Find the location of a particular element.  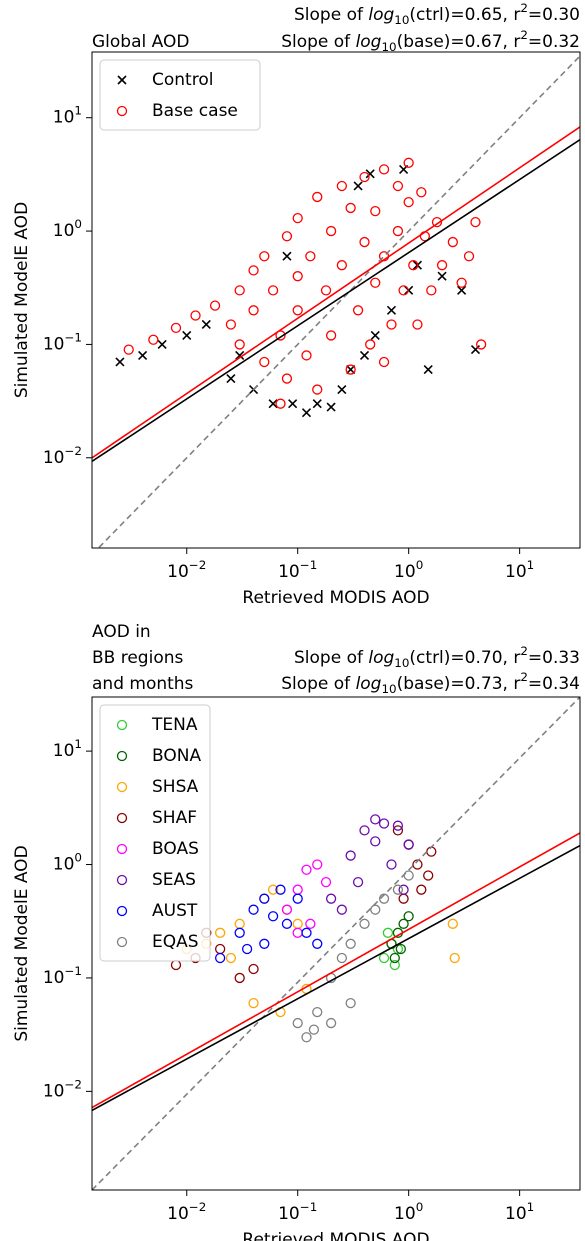

annotation: Slope of log10(base)=0.67, r2=0.32 is located at coordinates (430, 41).